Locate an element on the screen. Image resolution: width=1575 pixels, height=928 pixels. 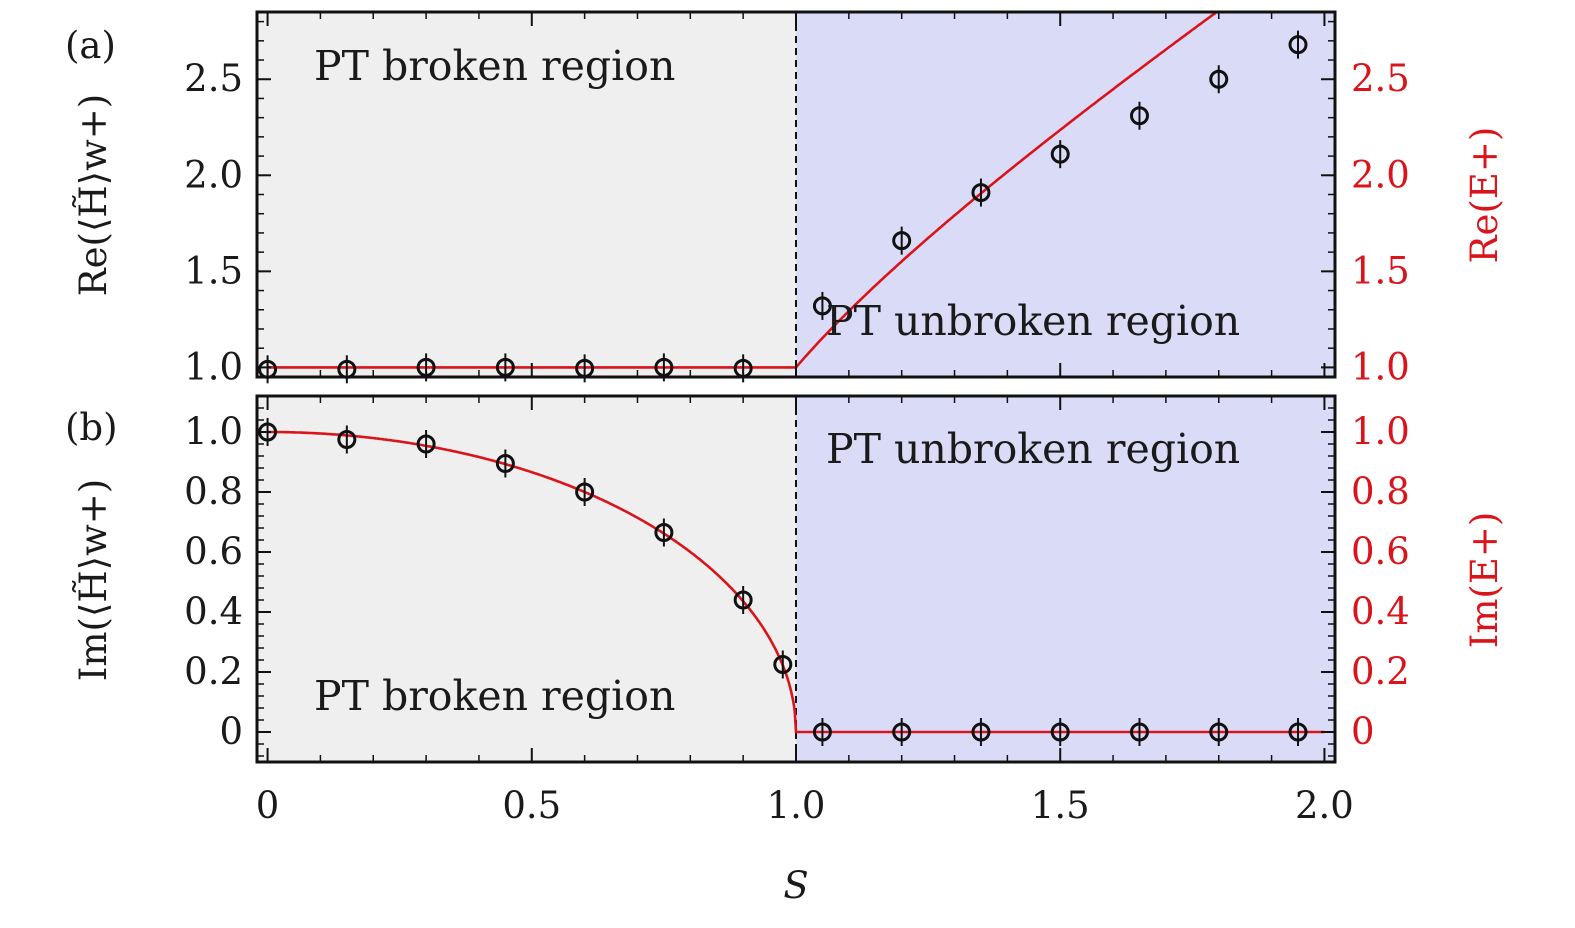
panel-a-broken-region is located at coordinates (526, 194).